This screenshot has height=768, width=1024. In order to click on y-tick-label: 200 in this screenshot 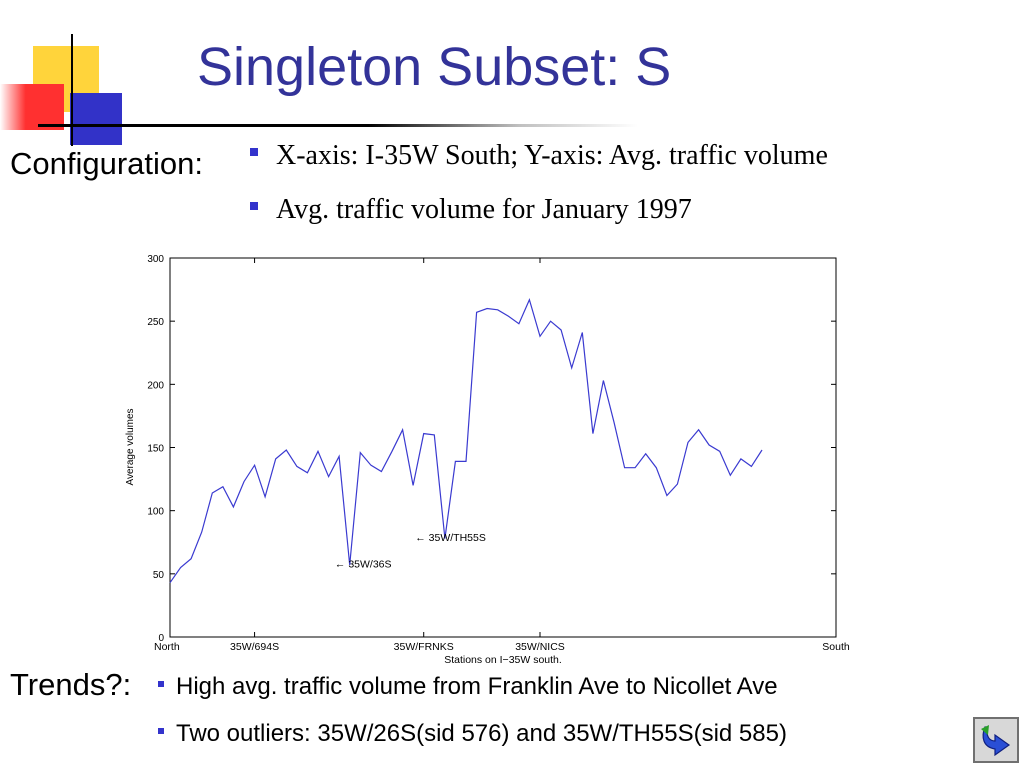, I will do `click(155, 385)`.